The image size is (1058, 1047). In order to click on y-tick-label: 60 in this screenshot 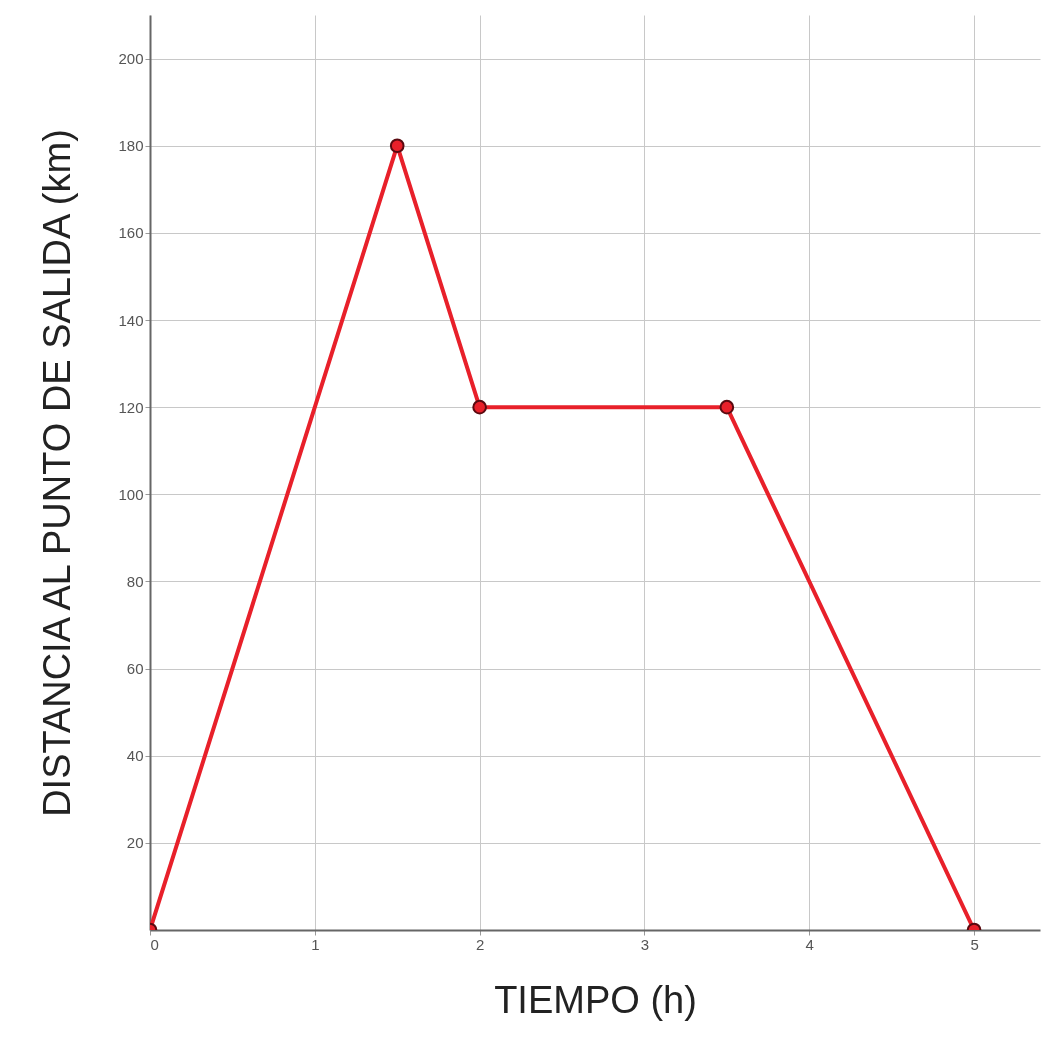, I will do `click(135, 669)`.